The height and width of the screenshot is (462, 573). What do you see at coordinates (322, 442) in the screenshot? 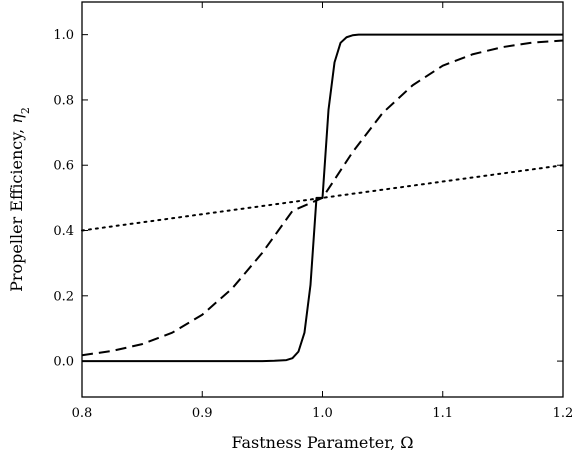
I see `x-axis-label: Fastness Parameter, Ω` at bounding box center [322, 442].